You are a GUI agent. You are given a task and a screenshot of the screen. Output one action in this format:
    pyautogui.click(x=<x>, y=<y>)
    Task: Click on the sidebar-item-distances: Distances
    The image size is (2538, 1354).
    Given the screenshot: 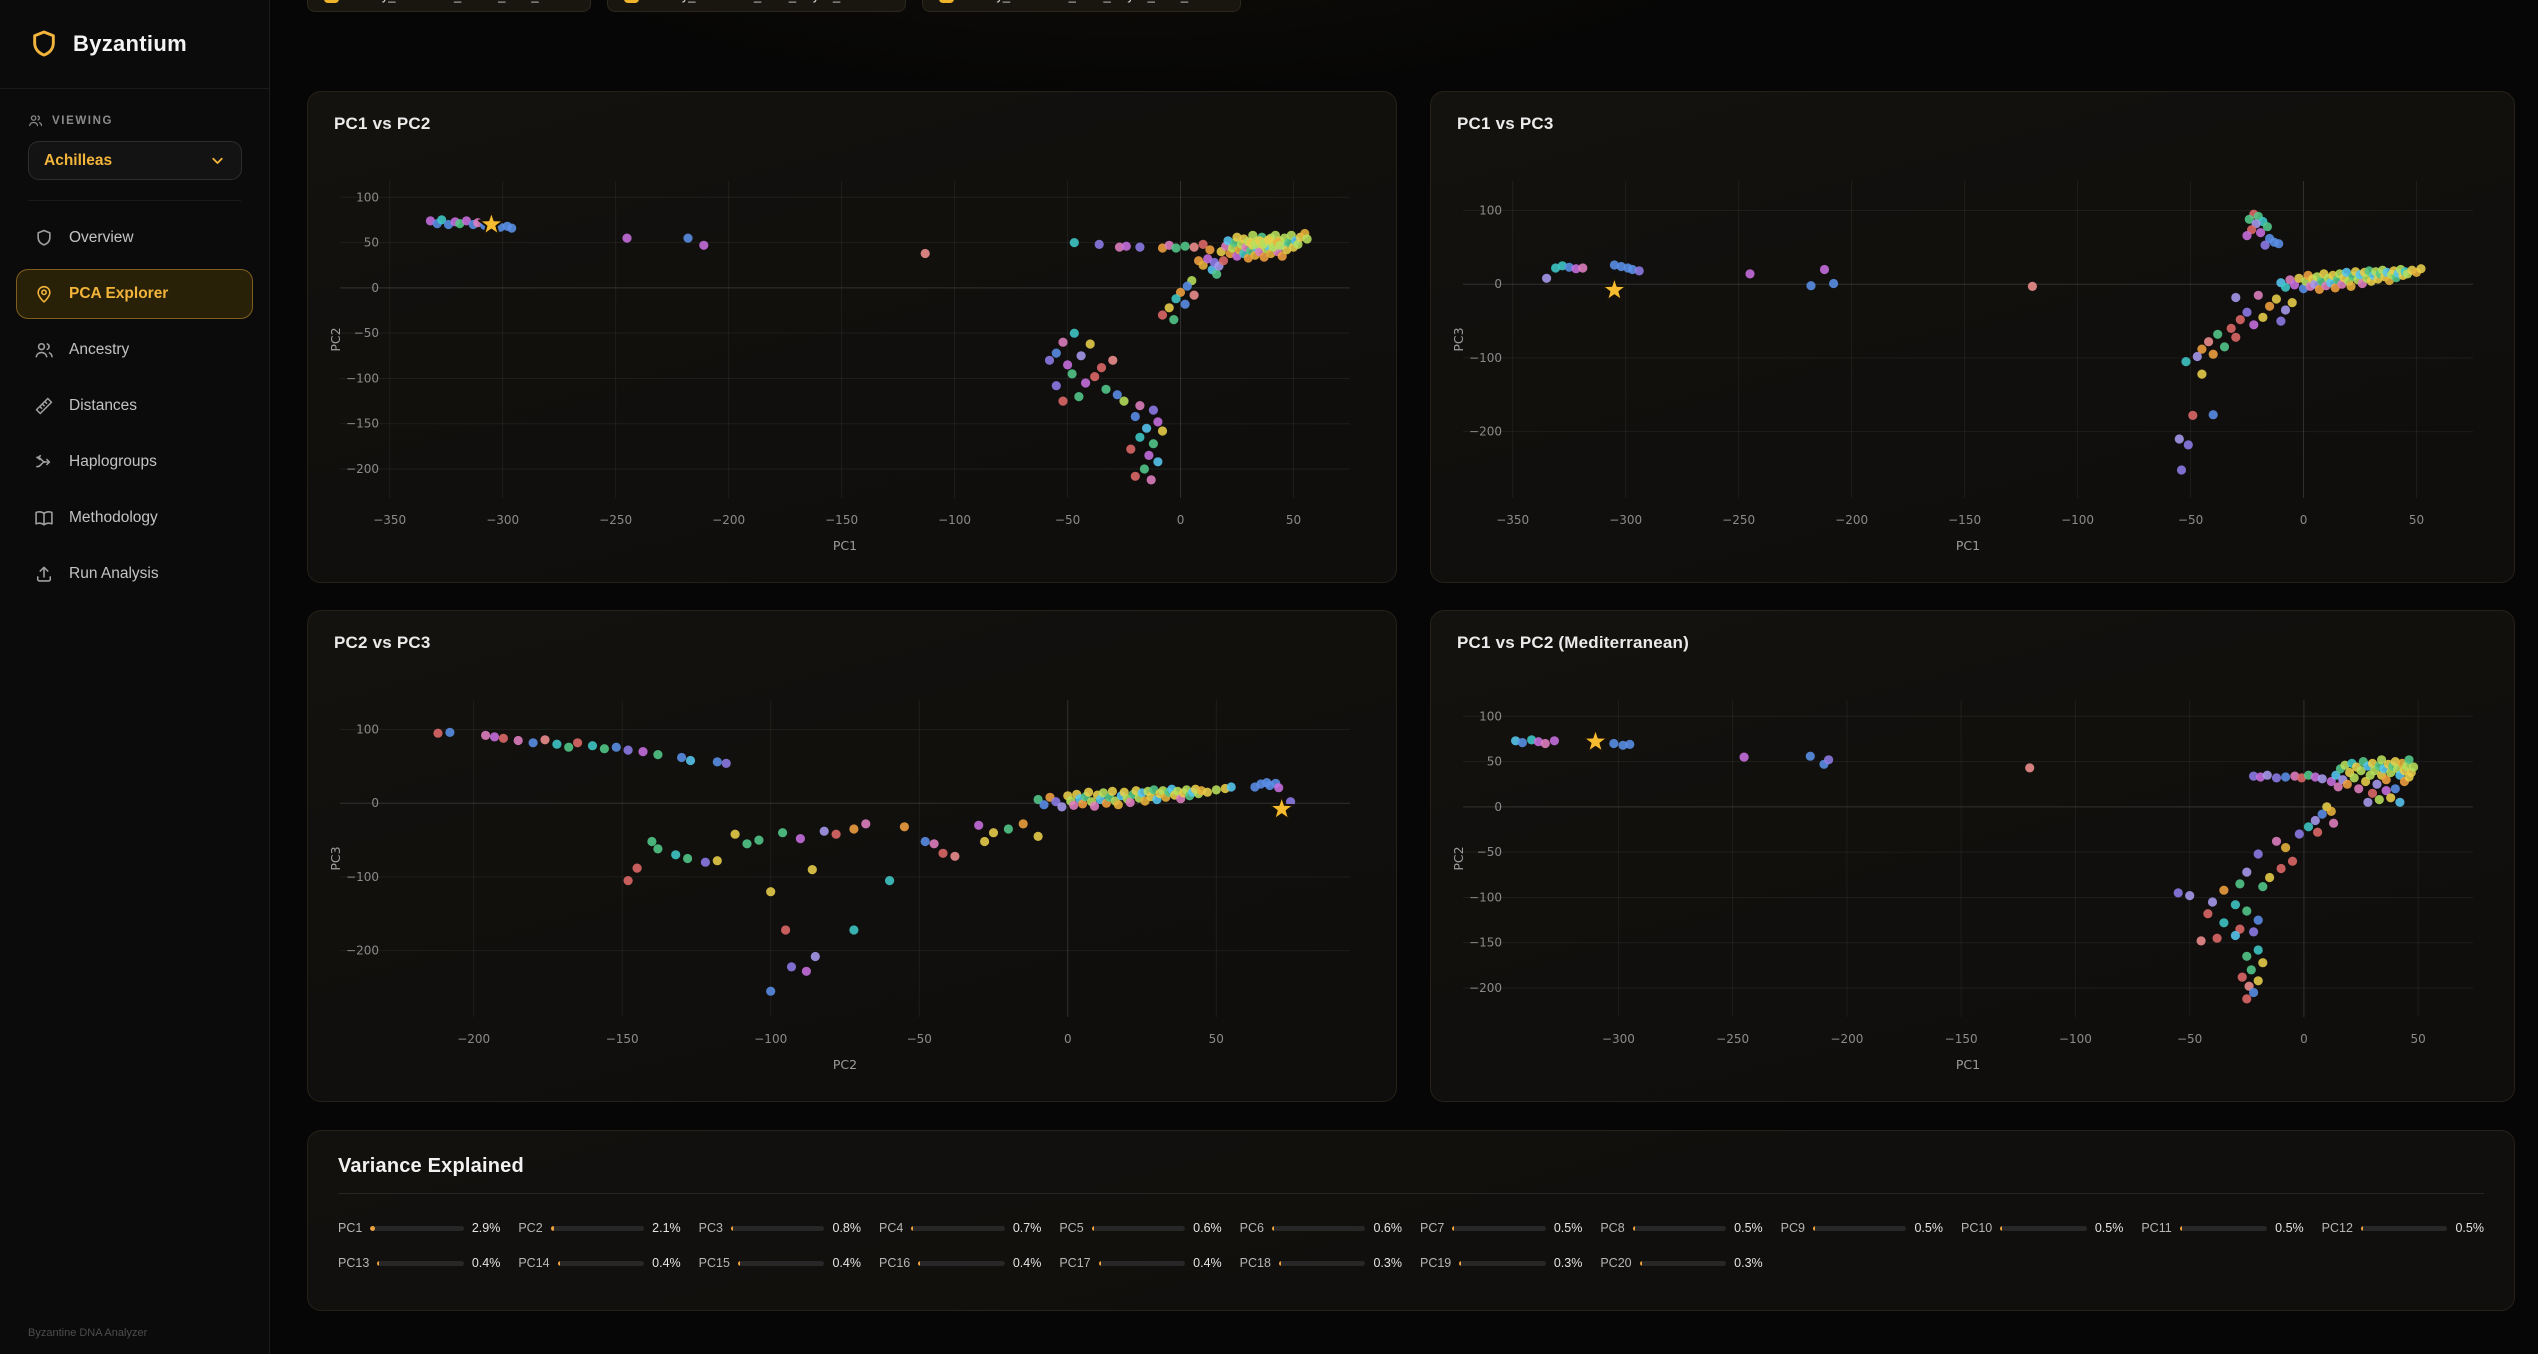 What is the action you would take?
    pyautogui.click(x=134, y=406)
    